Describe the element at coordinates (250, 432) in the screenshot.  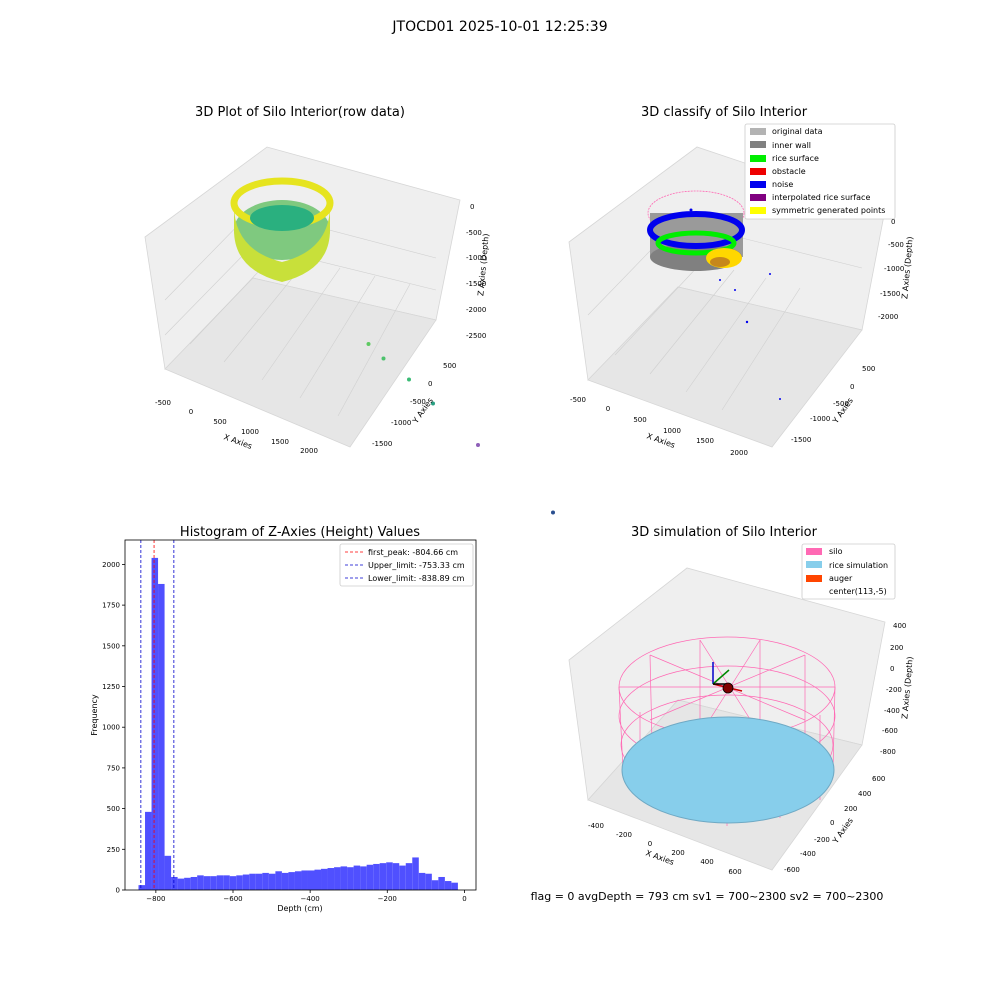
I see `p1-xtick: 1000` at that location.